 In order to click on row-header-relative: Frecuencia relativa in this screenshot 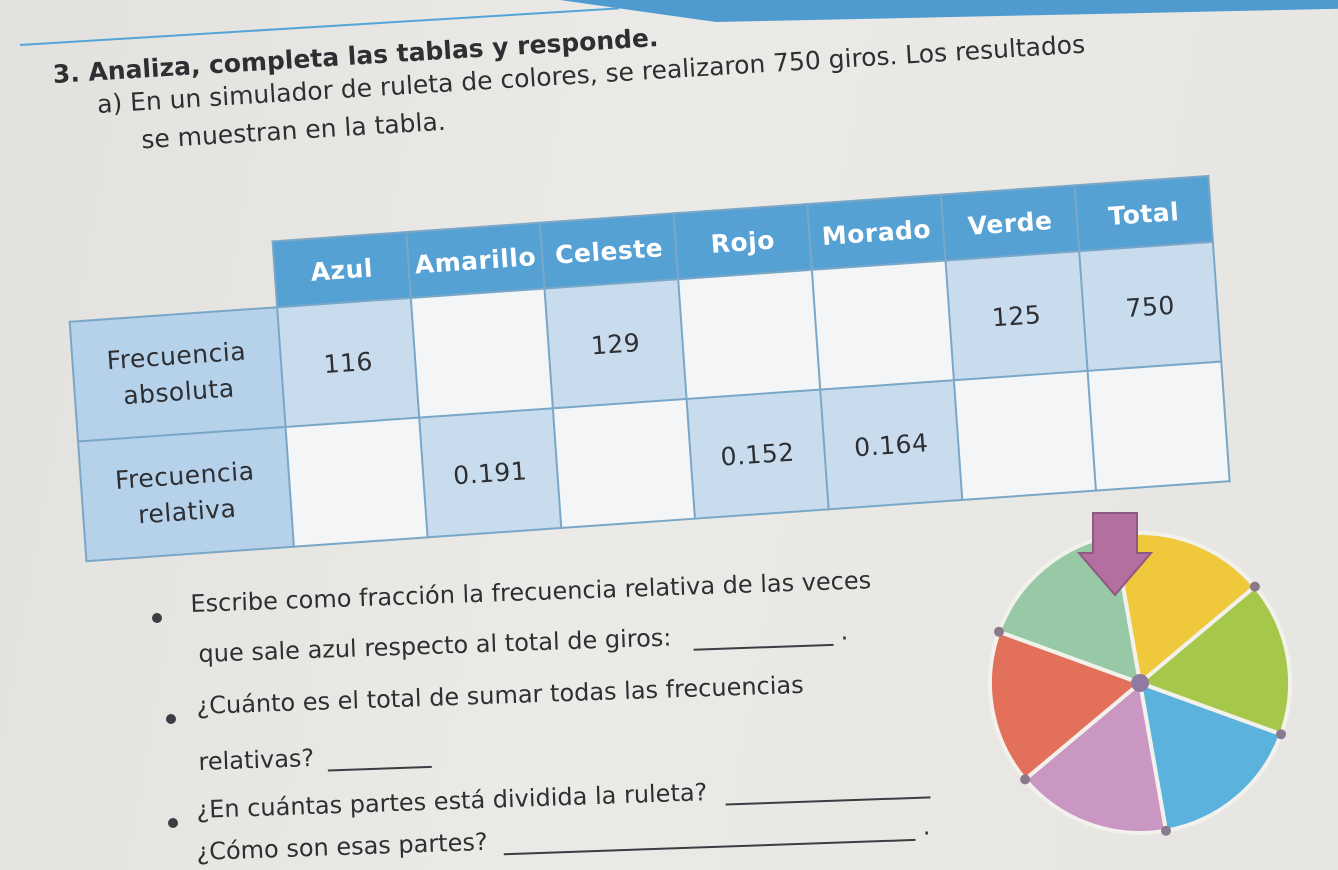, I will do `click(186, 494)`.